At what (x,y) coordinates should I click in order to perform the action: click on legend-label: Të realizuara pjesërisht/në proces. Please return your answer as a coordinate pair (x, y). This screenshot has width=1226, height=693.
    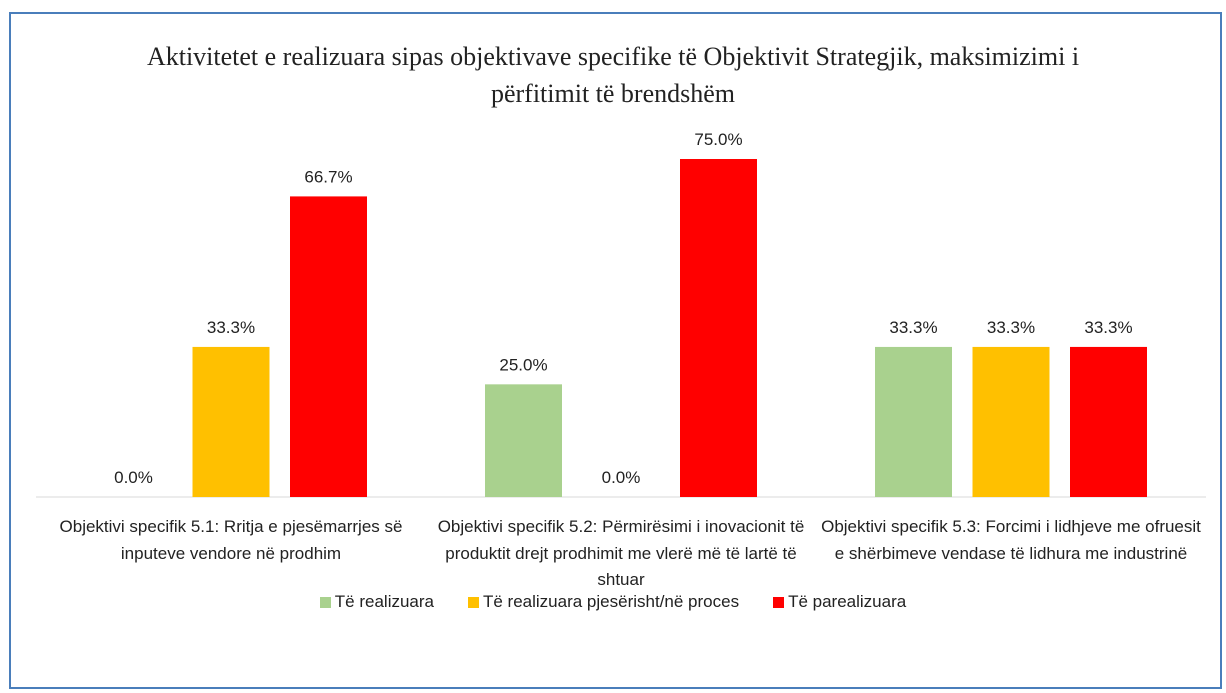
    Looking at the image, I should click on (611, 601).